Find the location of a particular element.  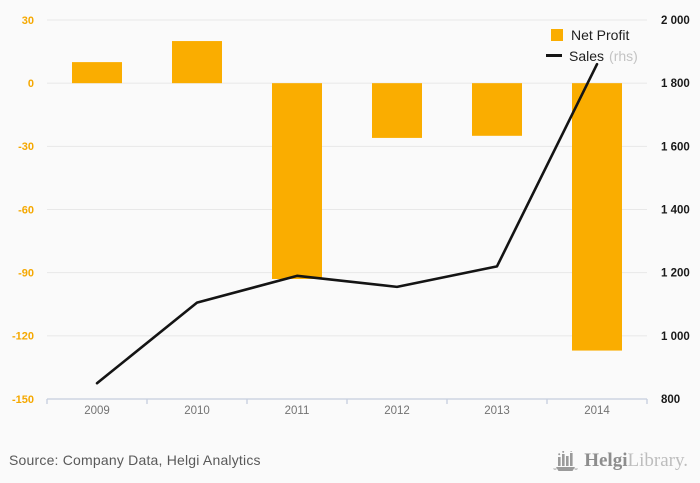

legend-item-net-profit: Net Profit is located at coordinates (592, 34).